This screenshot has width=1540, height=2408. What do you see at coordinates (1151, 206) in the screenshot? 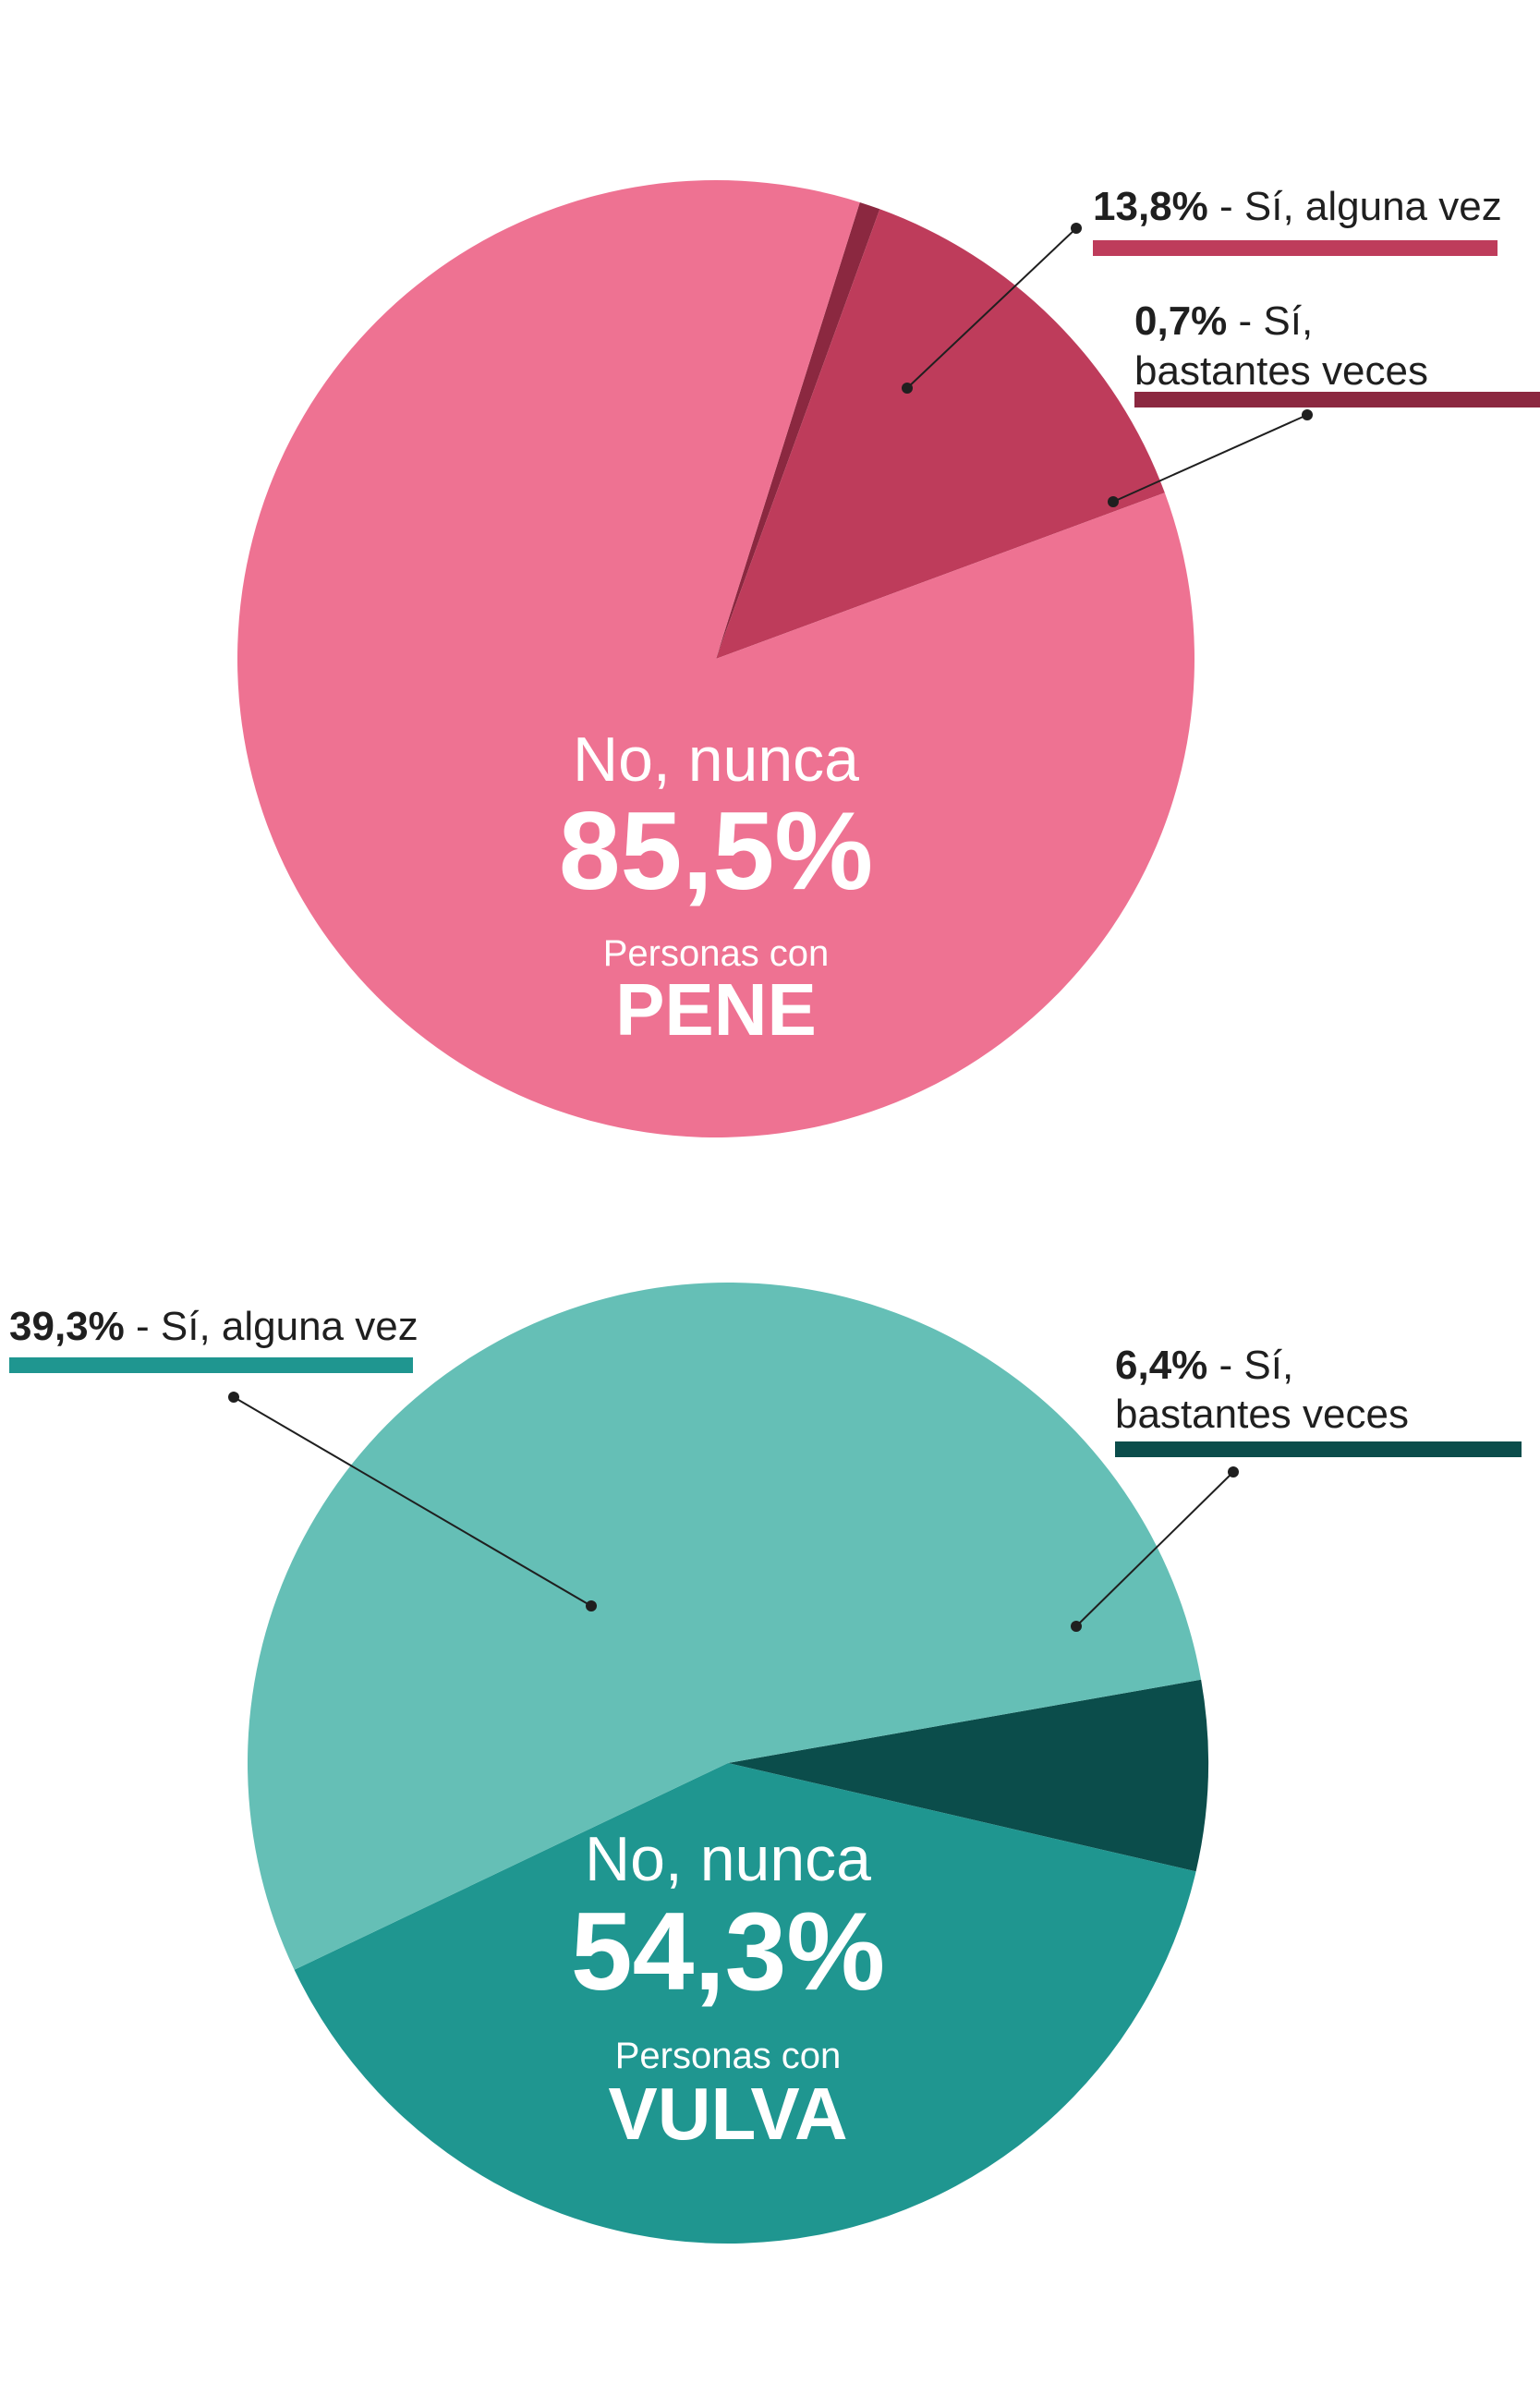
I see `callout-value: 13,8%` at bounding box center [1151, 206].